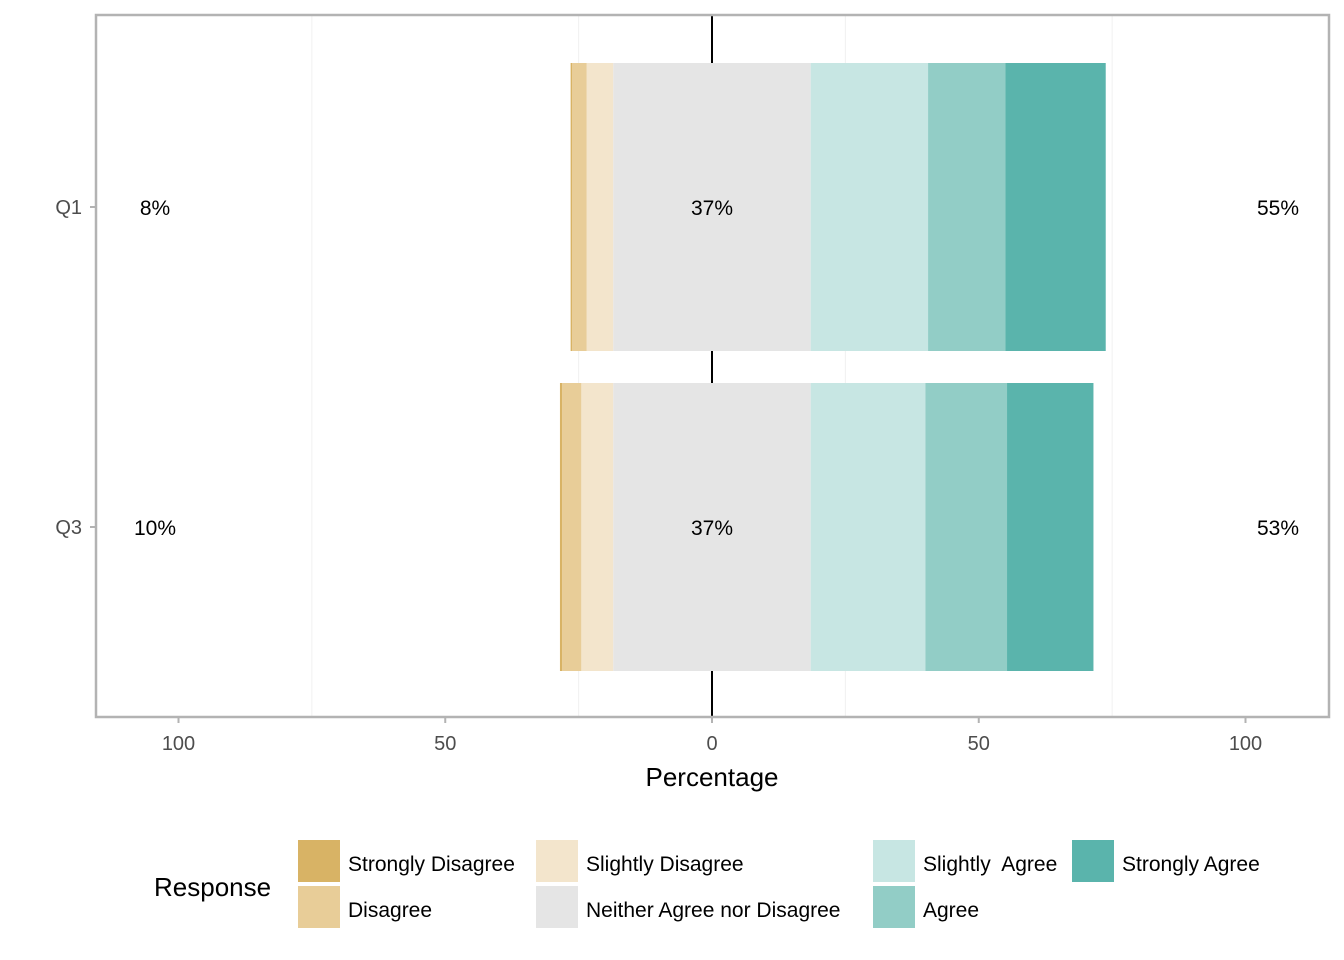  What do you see at coordinates (571, 207) in the screenshot?
I see `bar-q1-strongly-disagree` at bounding box center [571, 207].